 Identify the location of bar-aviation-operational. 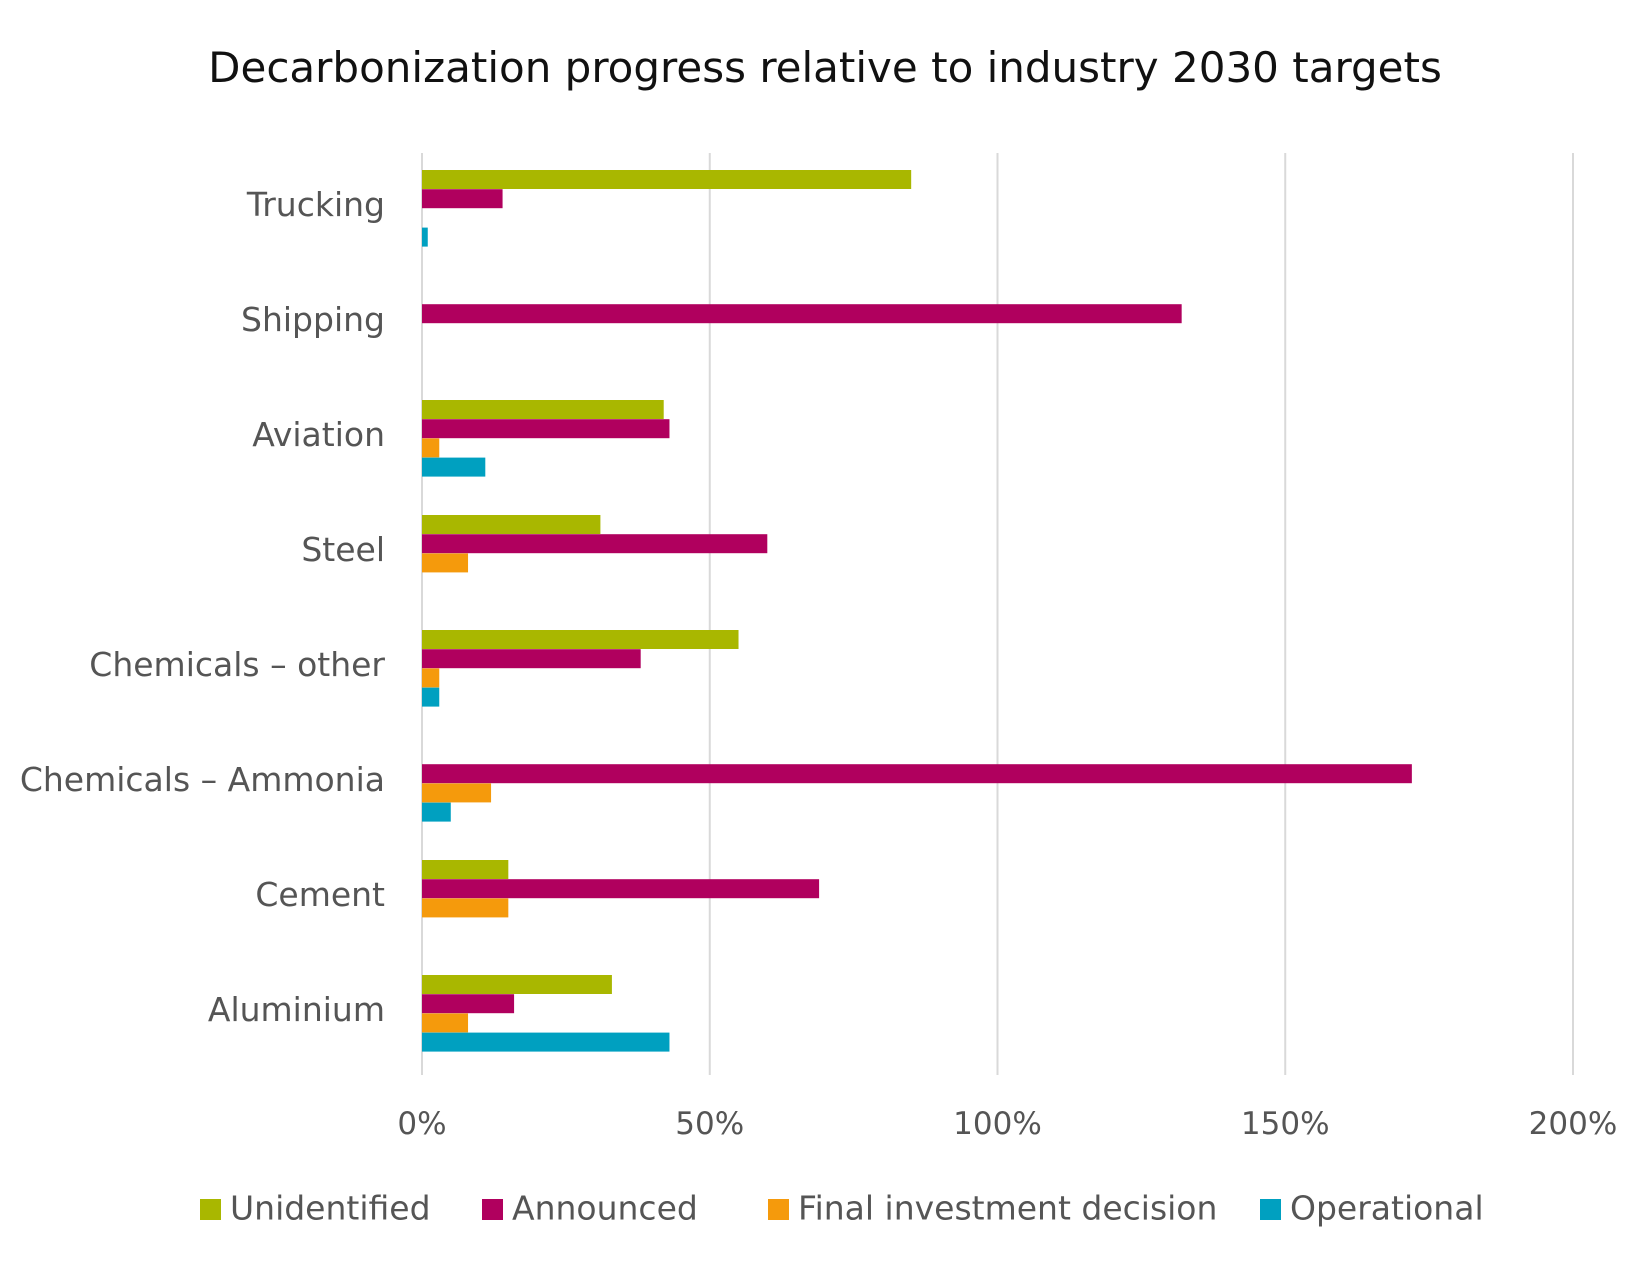
(454, 467).